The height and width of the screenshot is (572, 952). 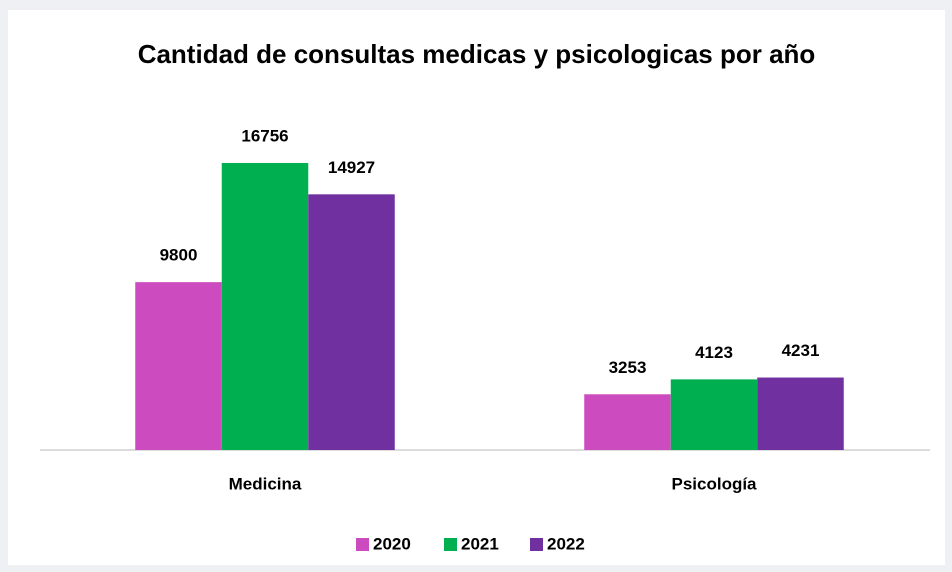 What do you see at coordinates (480, 543) in the screenshot?
I see `legend-label: 2021` at bounding box center [480, 543].